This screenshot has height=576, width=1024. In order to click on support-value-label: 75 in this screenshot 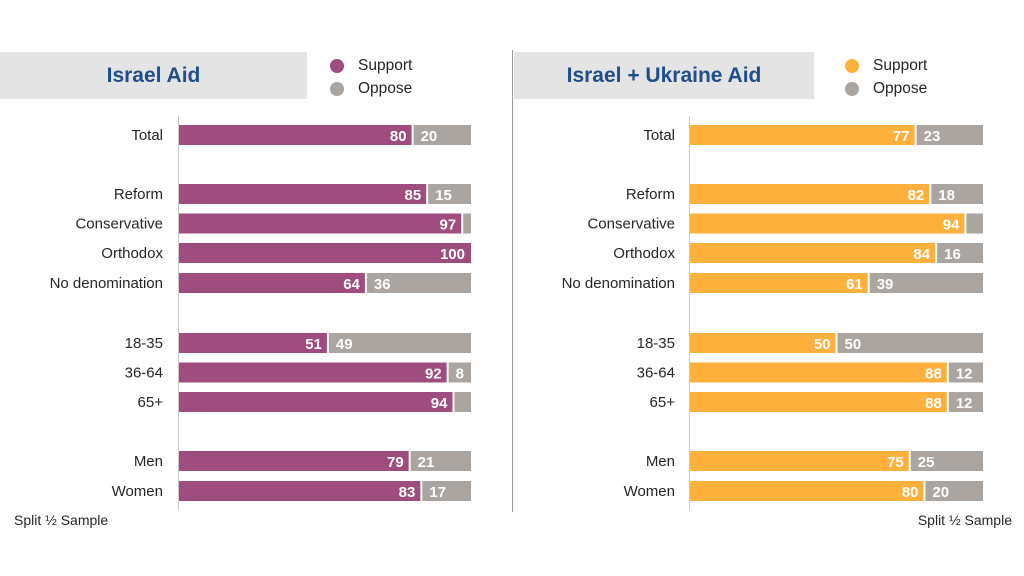, I will do `click(895, 462)`.